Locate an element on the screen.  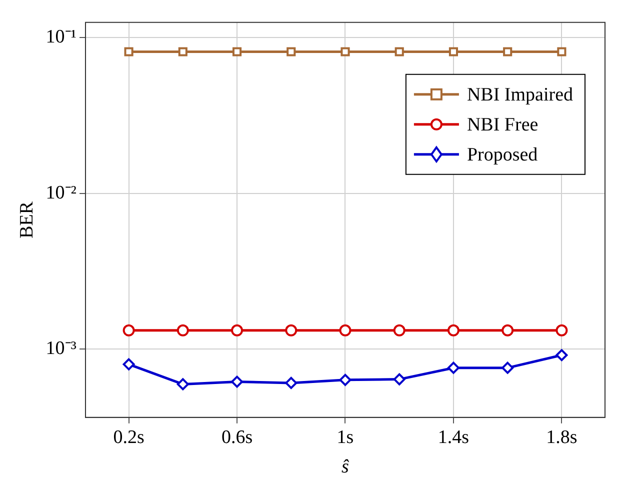
x-tick-label: 1s is located at coordinates (345, 437).